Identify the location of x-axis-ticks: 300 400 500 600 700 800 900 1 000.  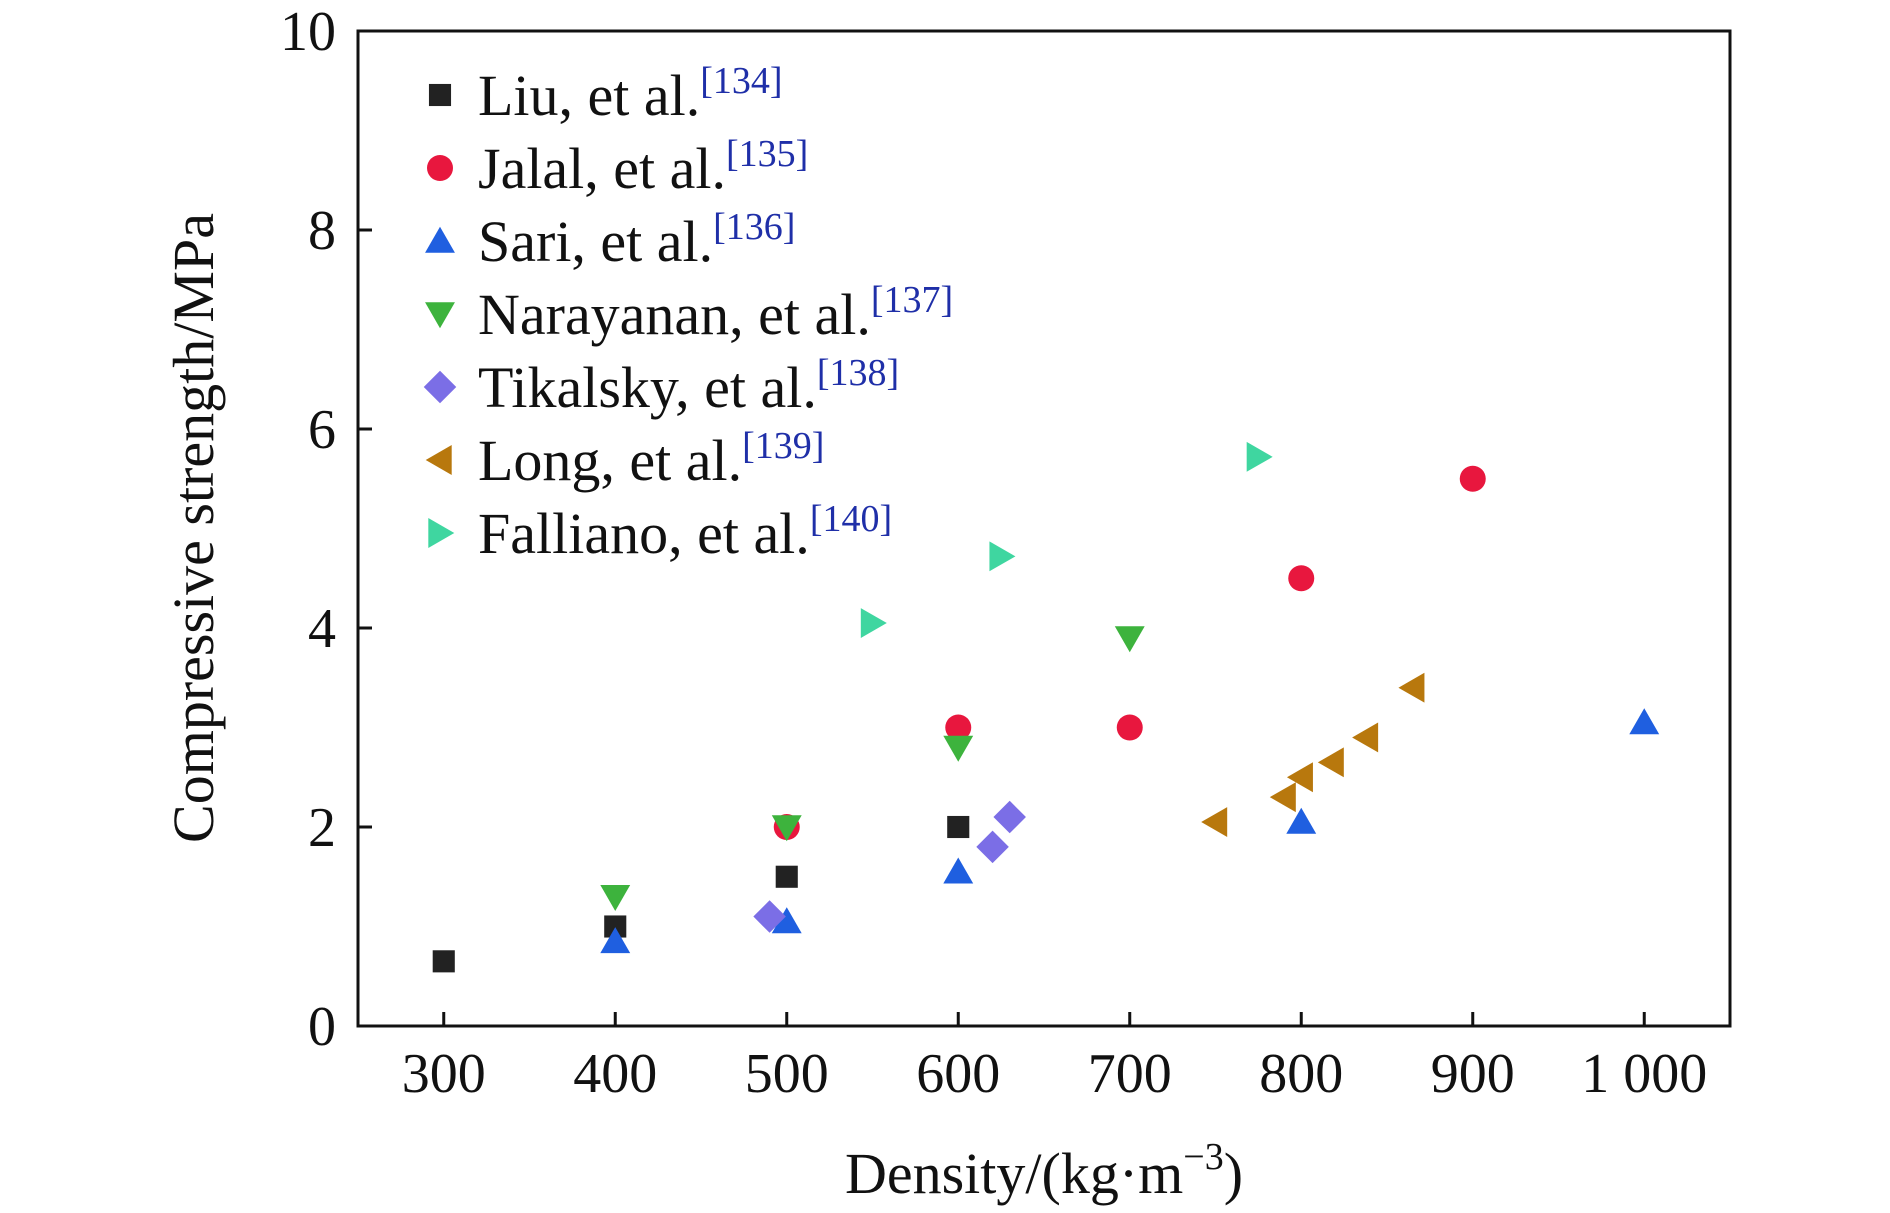
(1054, 1058).